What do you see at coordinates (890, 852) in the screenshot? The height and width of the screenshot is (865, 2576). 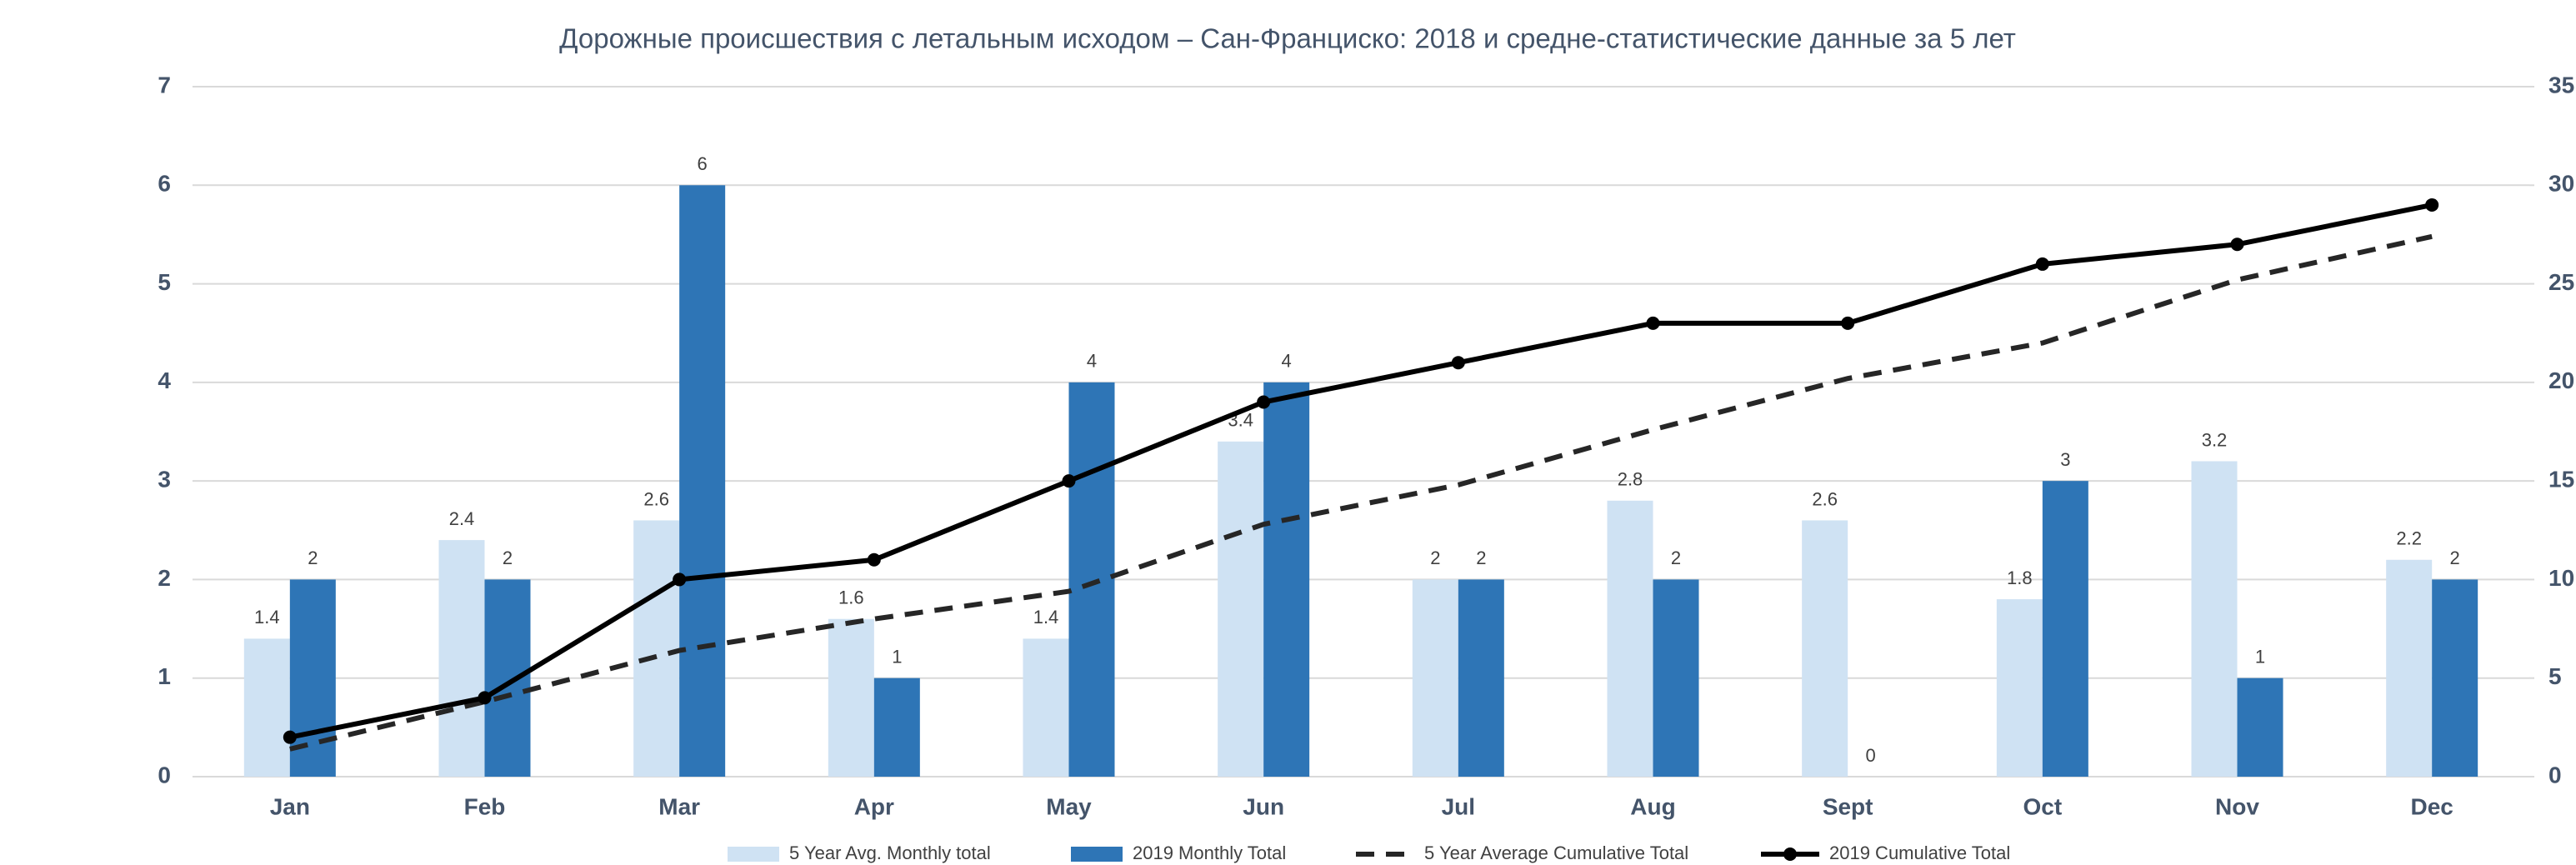 I see `legend-label: 5 Year Avg. Monthly total` at bounding box center [890, 852].